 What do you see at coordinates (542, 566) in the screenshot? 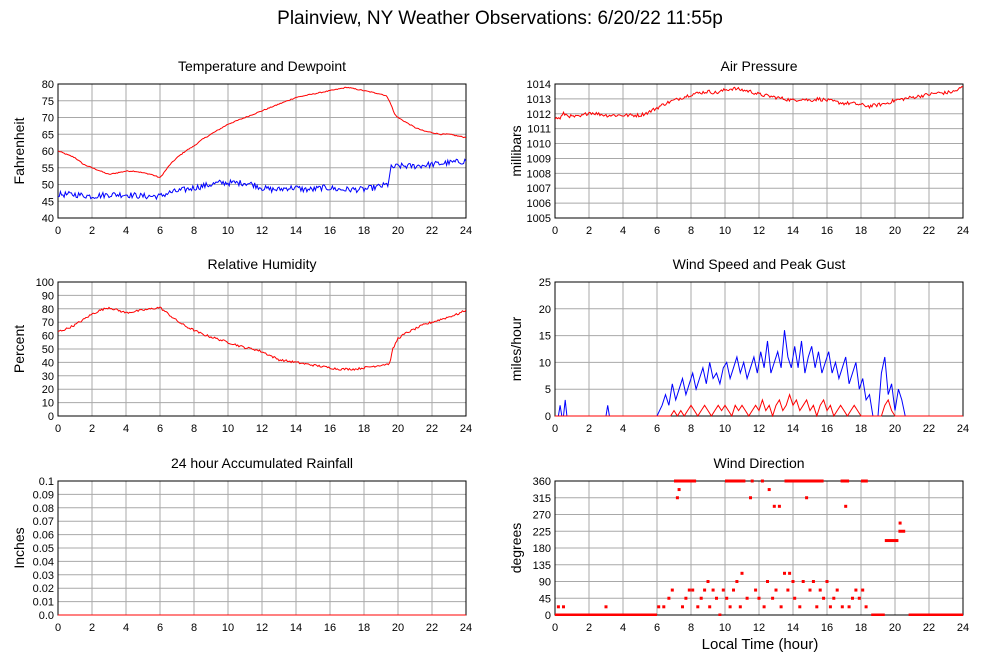
I see `y-tick-label: 135` at bounding box center [542, 566].